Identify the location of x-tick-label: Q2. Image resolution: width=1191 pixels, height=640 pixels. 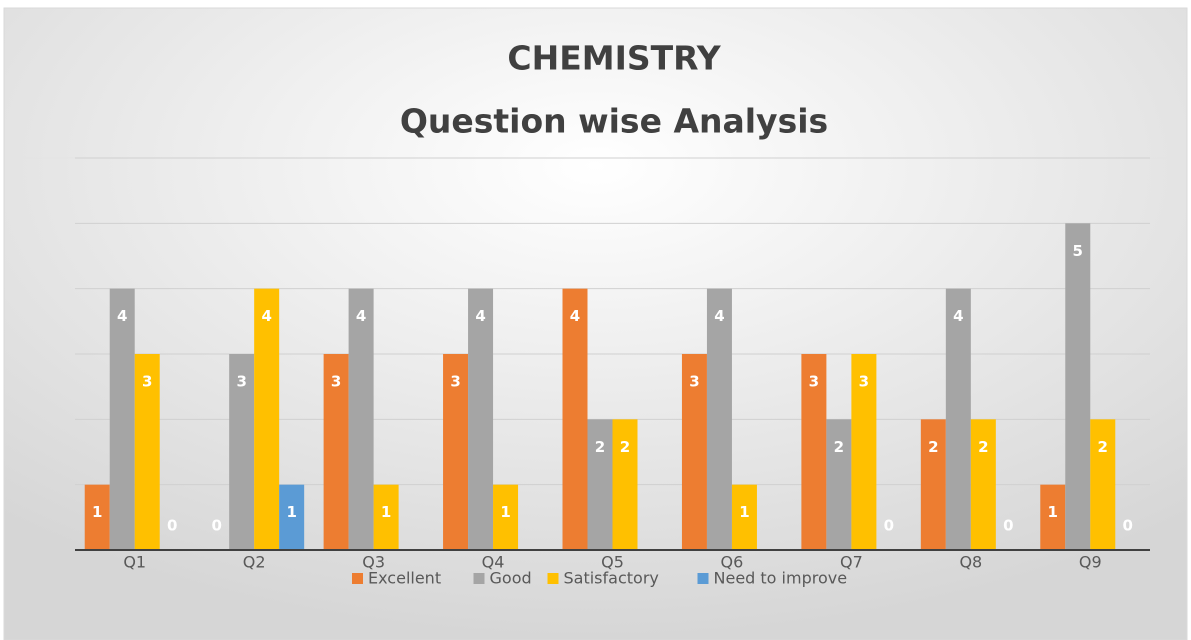
(254, 562).